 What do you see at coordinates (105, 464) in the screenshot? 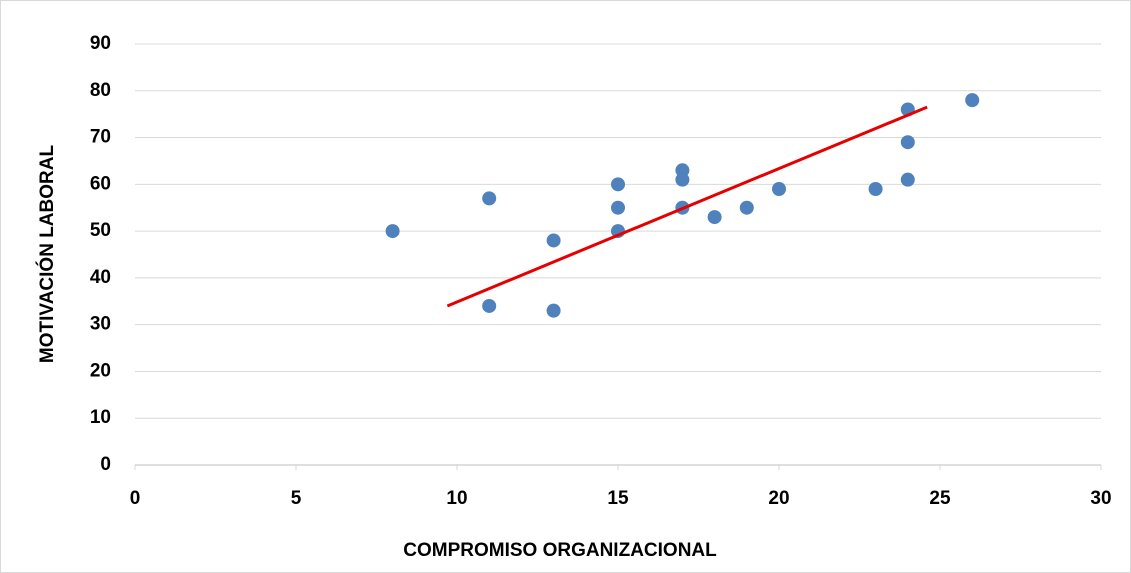
I see `y-tick-label: 0` at bounding box center [105, 464].